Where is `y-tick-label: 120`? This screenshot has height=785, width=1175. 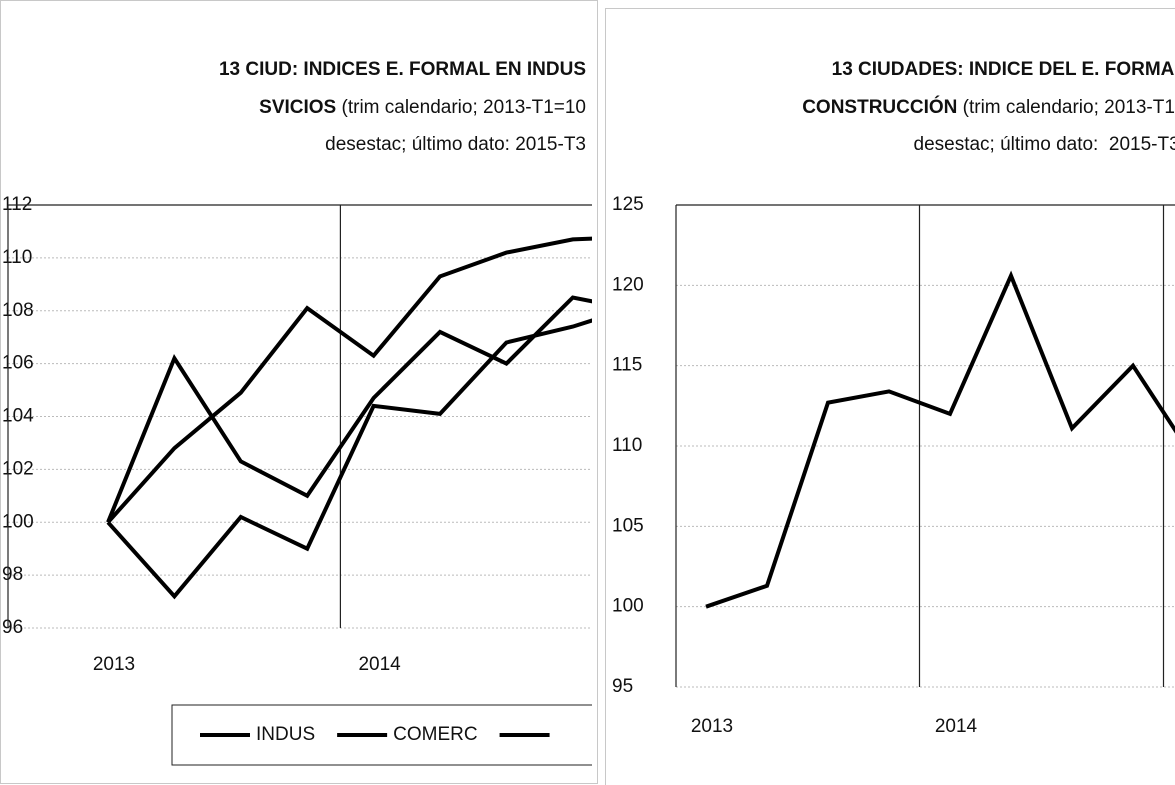 y-tick-label: 120 is located at coordinates (628, 284).